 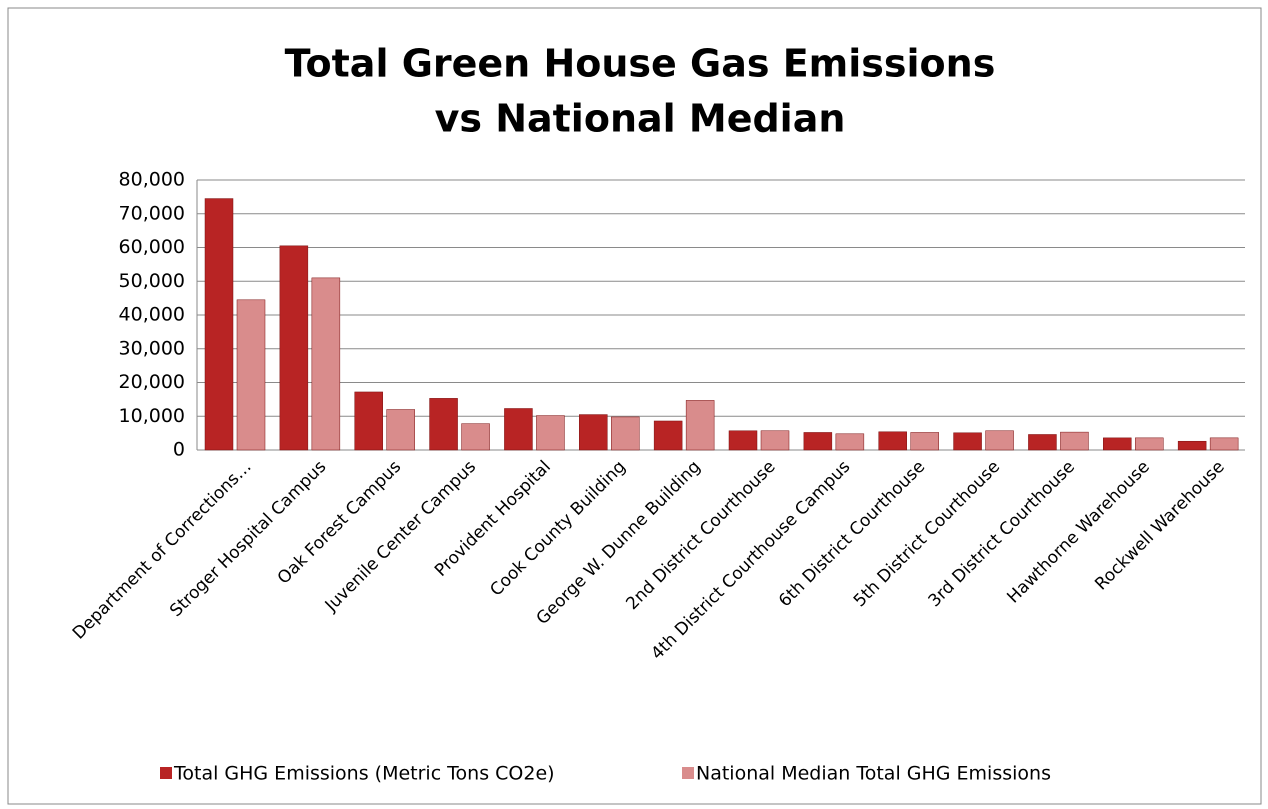 What do you see at coordinates (364, 774) in the screenshot?
I see `legend-label: Total GHG Emissions (Metric Tons CO2e)` at bounding box center [364, 774].